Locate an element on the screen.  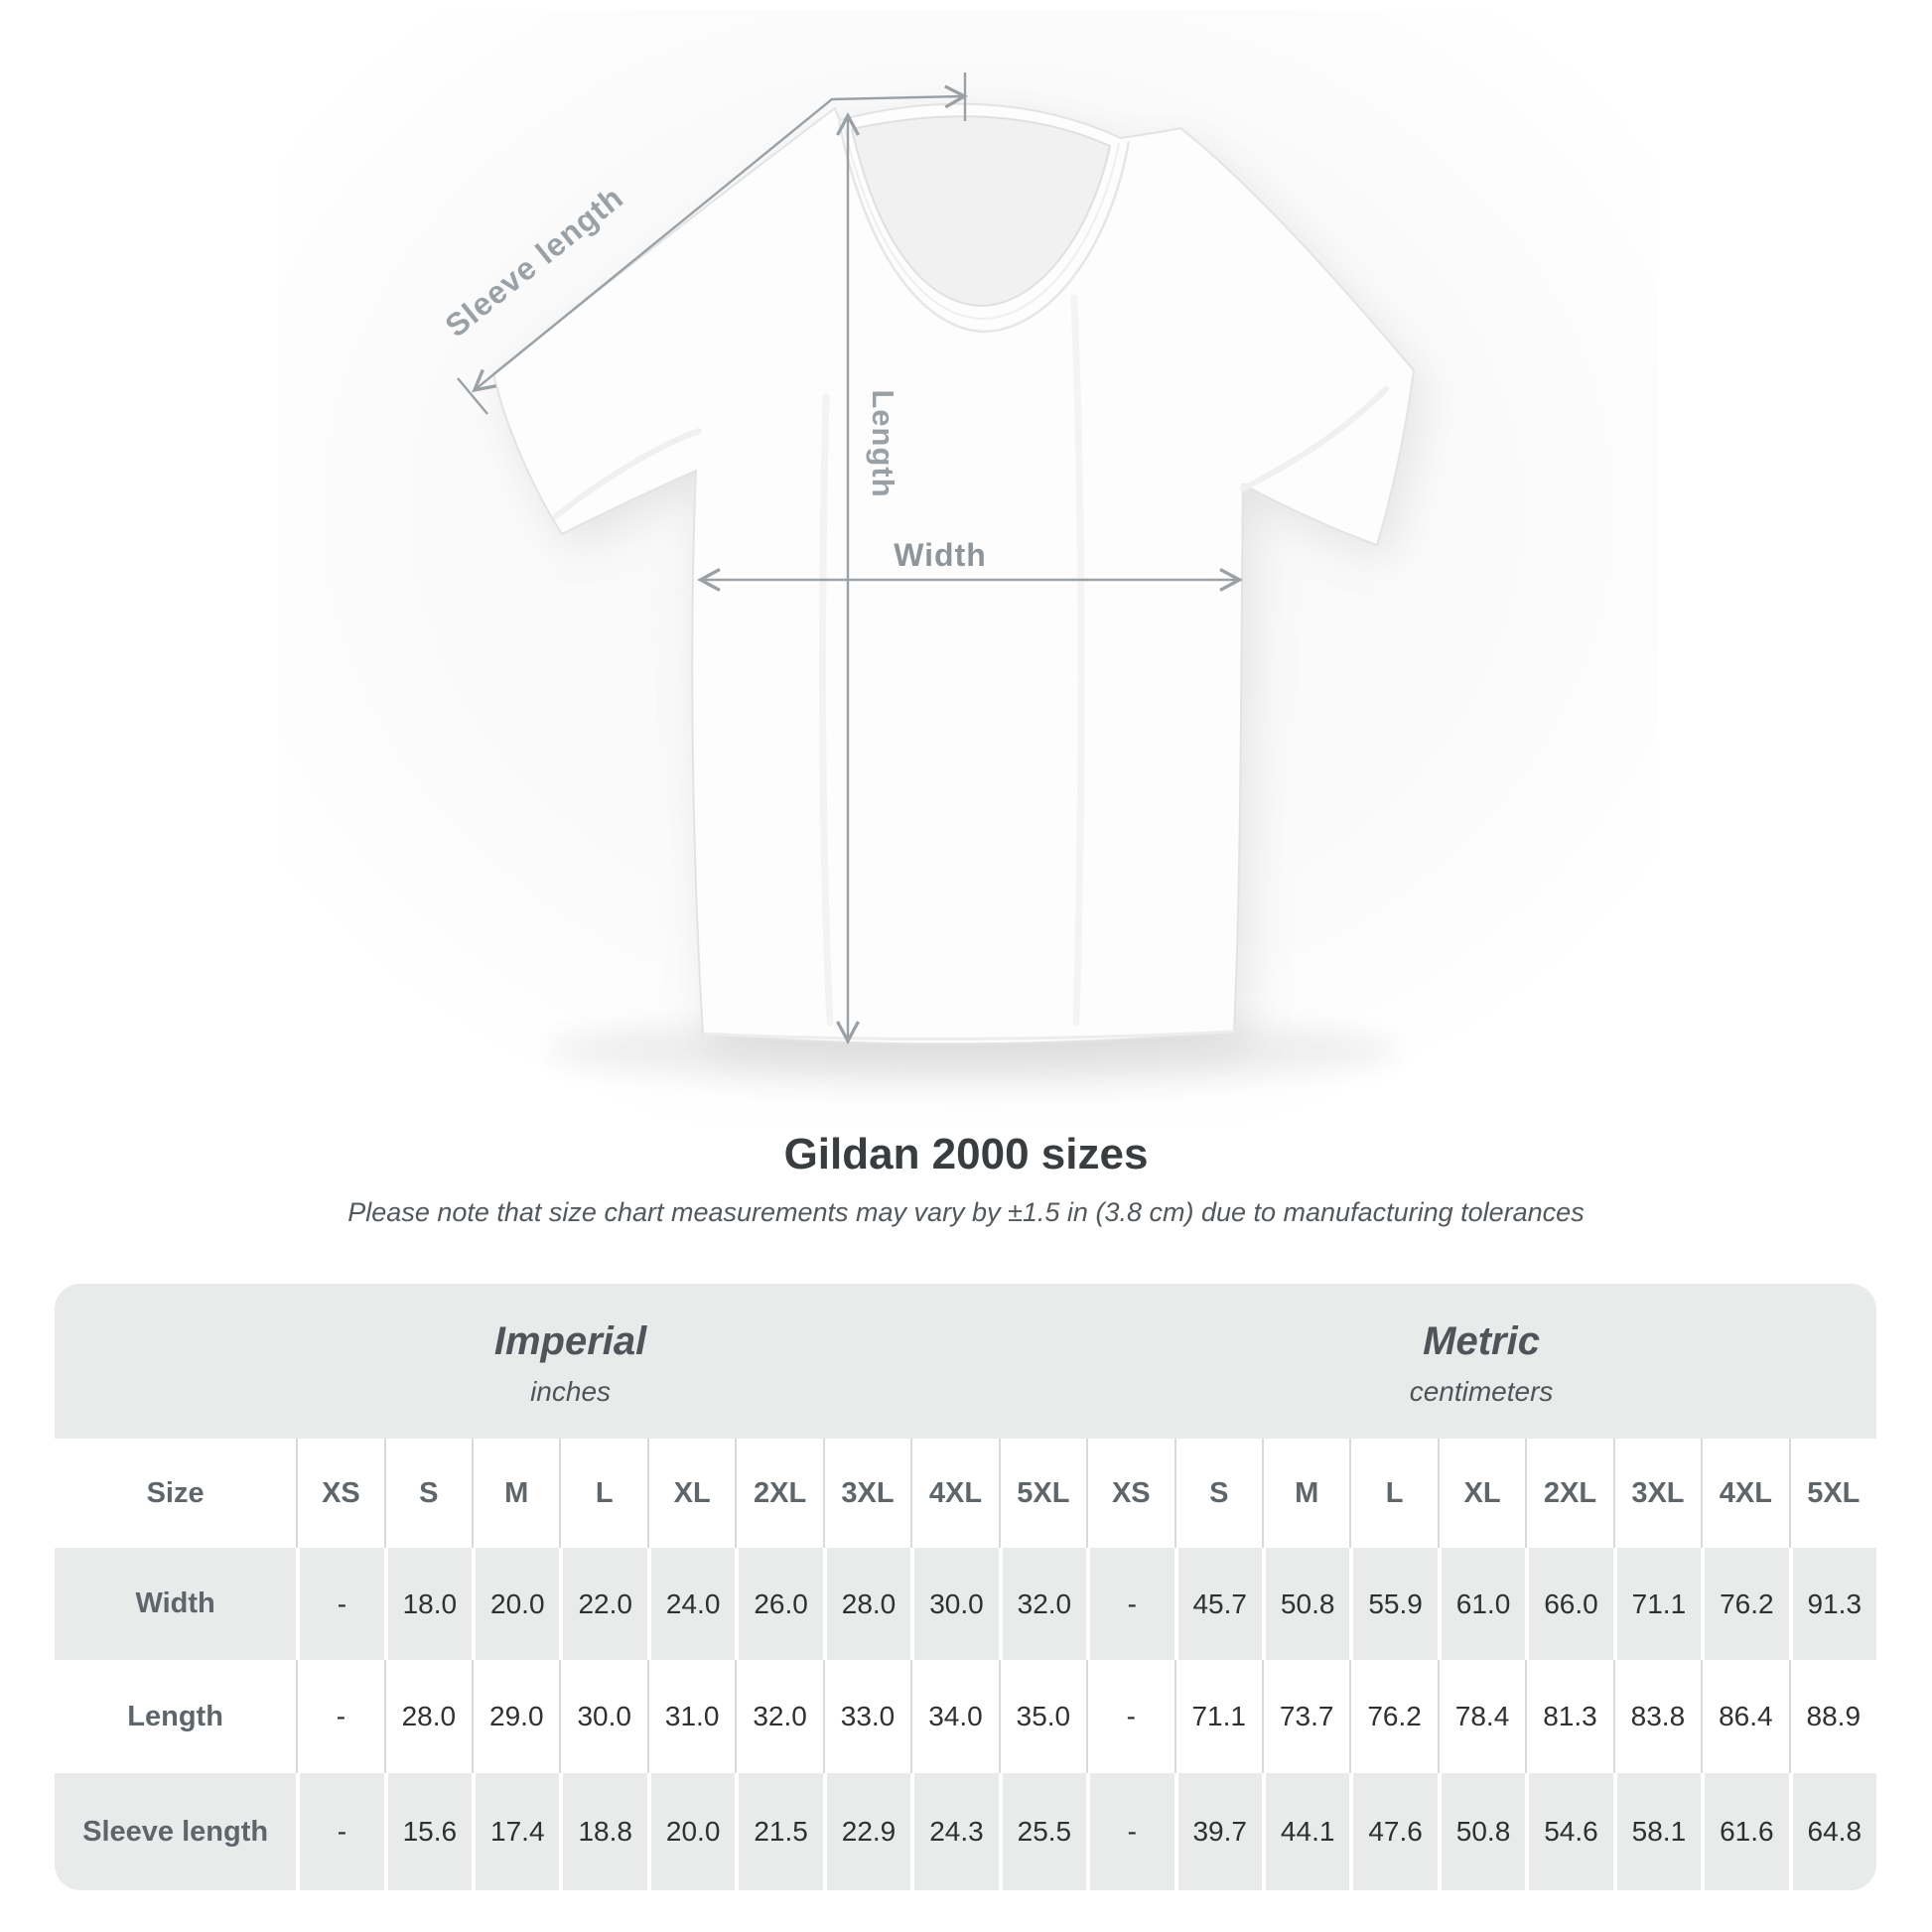
value-cell: 86.4 is located at coordinates (1745, 1717).